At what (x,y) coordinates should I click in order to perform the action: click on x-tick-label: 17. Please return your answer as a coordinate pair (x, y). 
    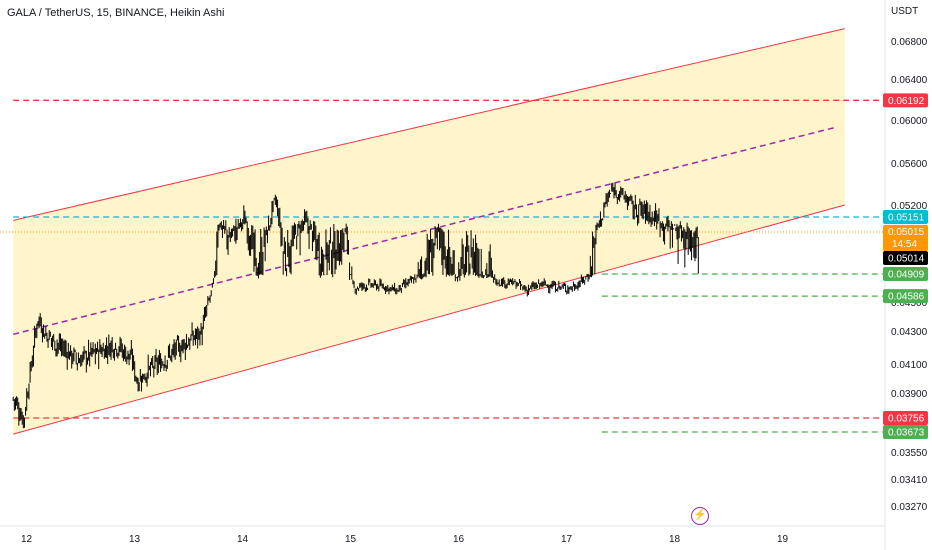
    Looking at the image, I should click on (567, 539).